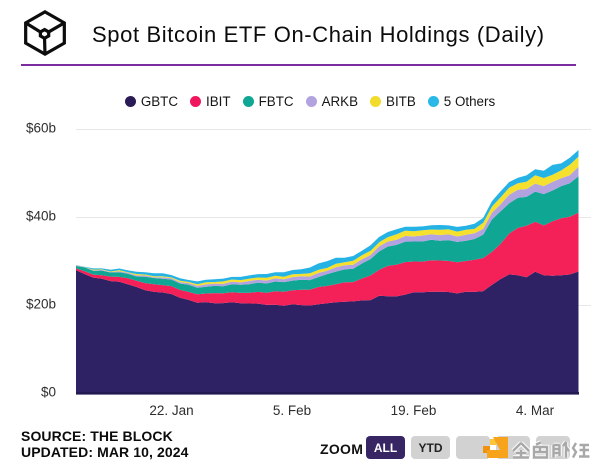  Describe the element at coordinates (171, 410) in the screenshot. I see `svg-text: 22. Jan` at that location.